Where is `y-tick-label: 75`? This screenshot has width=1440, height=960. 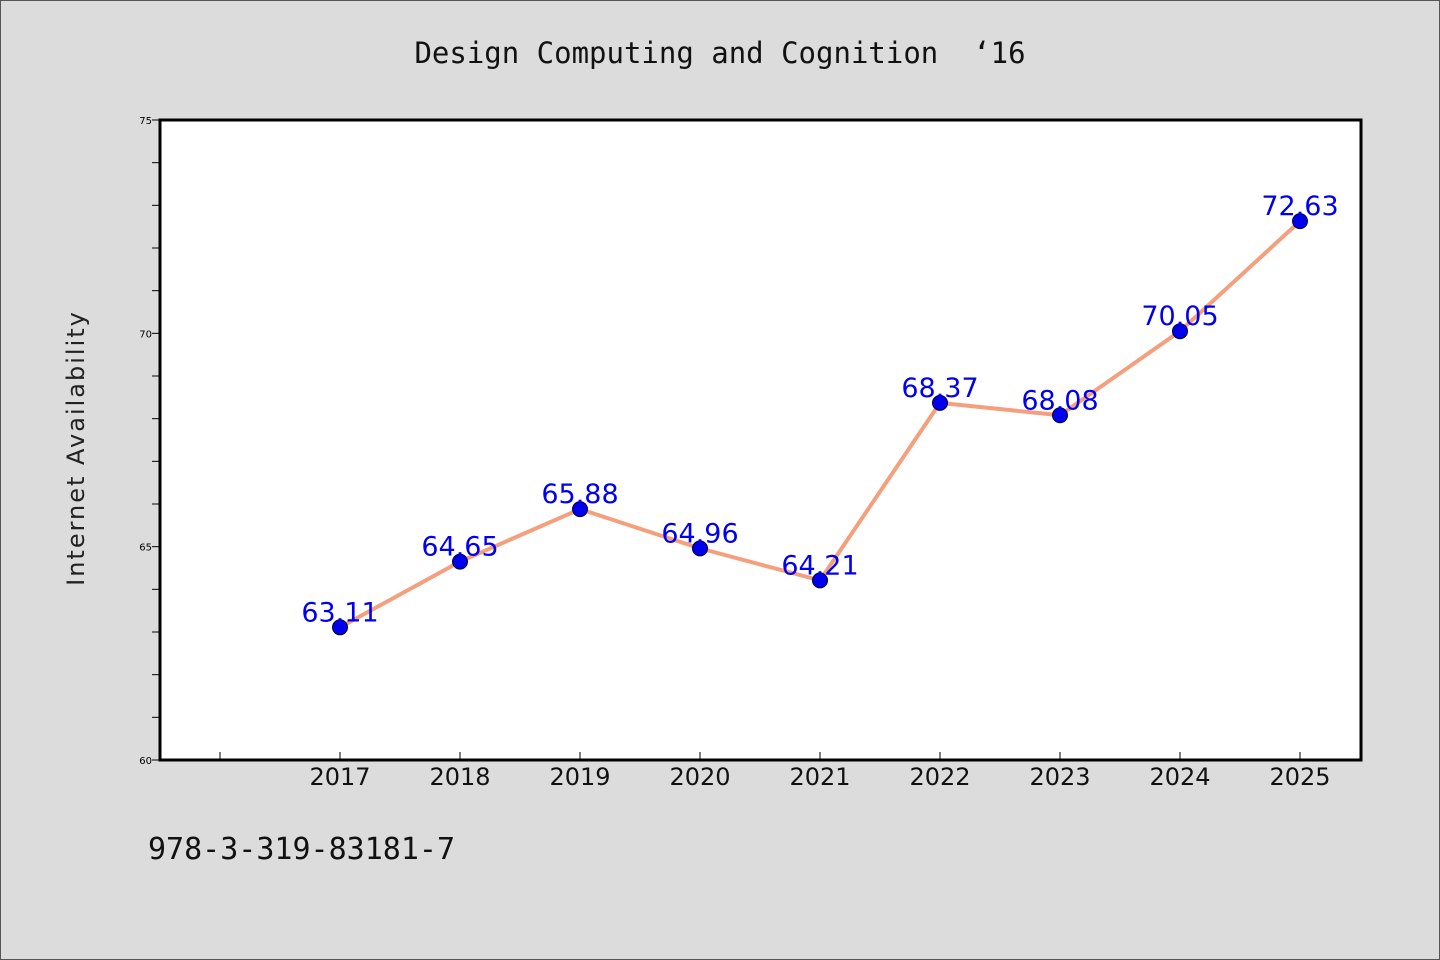
y-tick-label: 75 is located at coordinates (145, 121).